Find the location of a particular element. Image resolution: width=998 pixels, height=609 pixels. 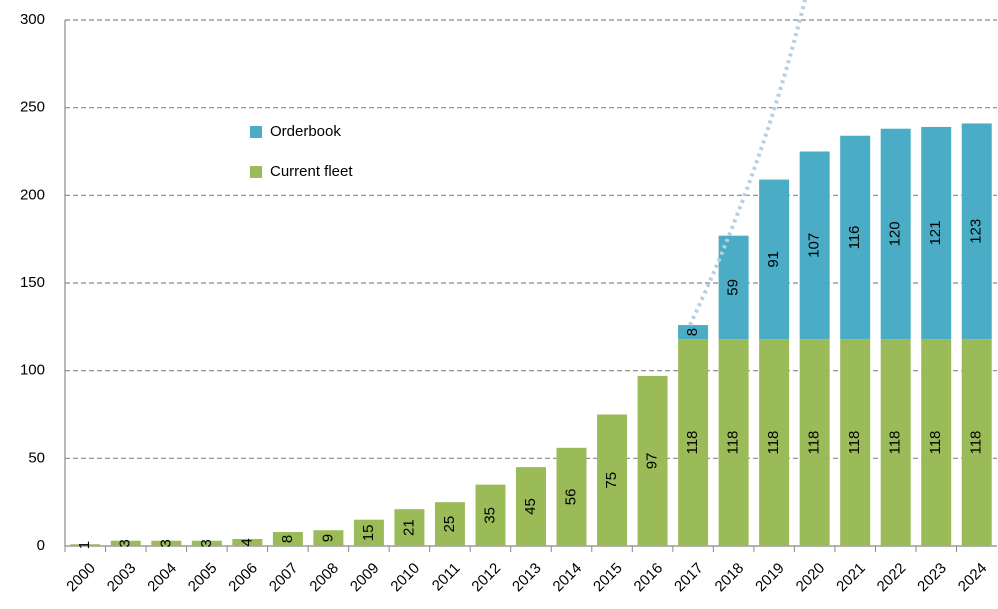

x-tick-label: 2023 is located at coordinates (932, 578).